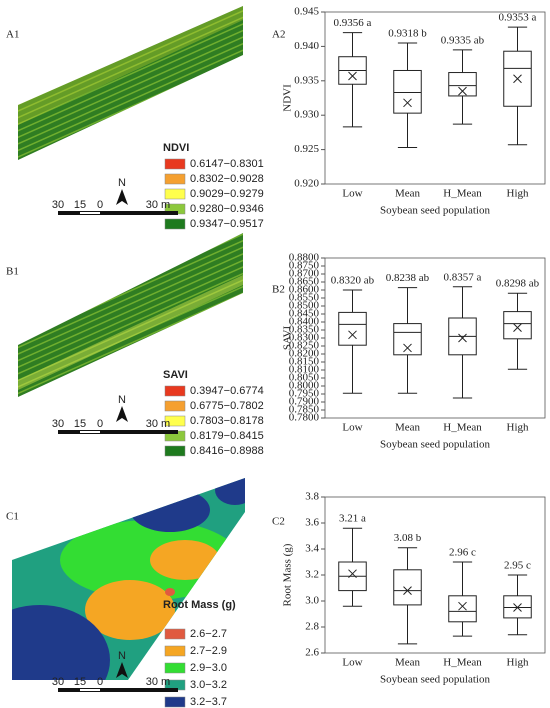  What do you see at coordinates (304, 258) in the screenshot?
I see `y-tick-label: 0.8800` at bounding box center [304, 258].